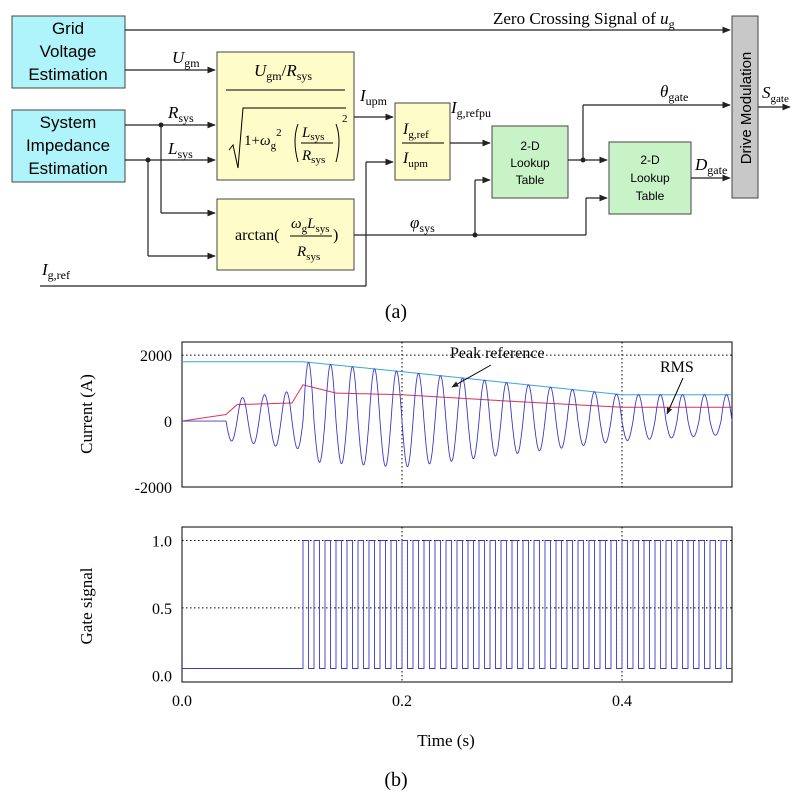 Image resolution: width=792 pixels, height=796 pixels. What do you see at coordinates (457, 378) in the screenshot?
I see `peak-reference-line` at bounding box center [457, 378].